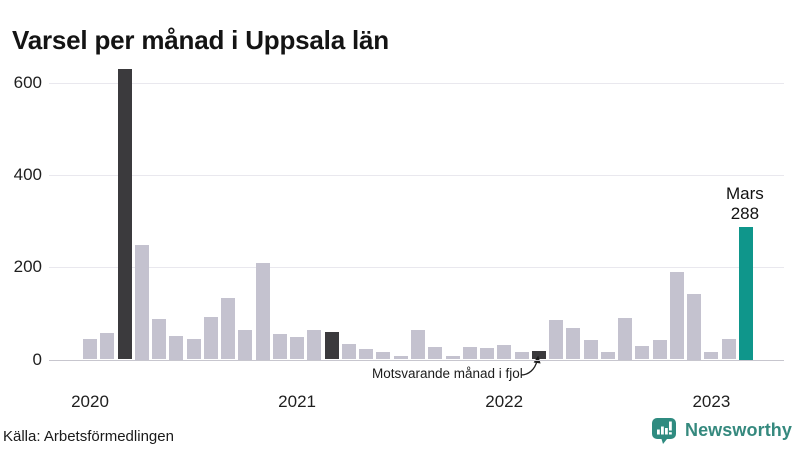 This screenshot has width=800, height=450. What do you see at coordinates (745, 193) in the screenshot?
I see `current-month-name: Mars` at bounding box center [745, 193].